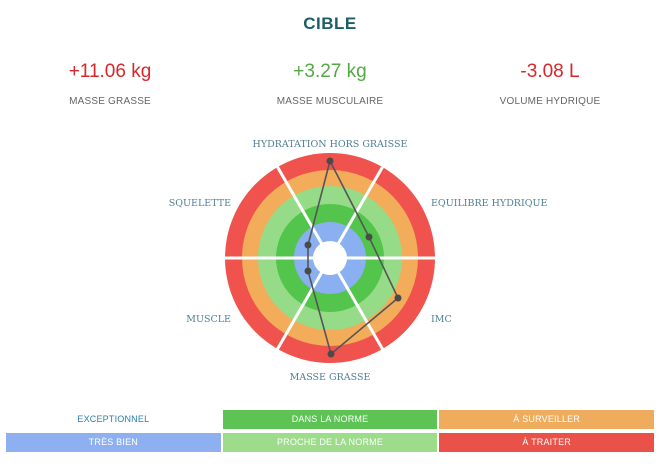 The height and width of the screenshot is (468, 660). What do you see at coordinates (441, 319) in the screenshot?
I see `axis-label-imc: IMC` at bounding box center [441, 319].